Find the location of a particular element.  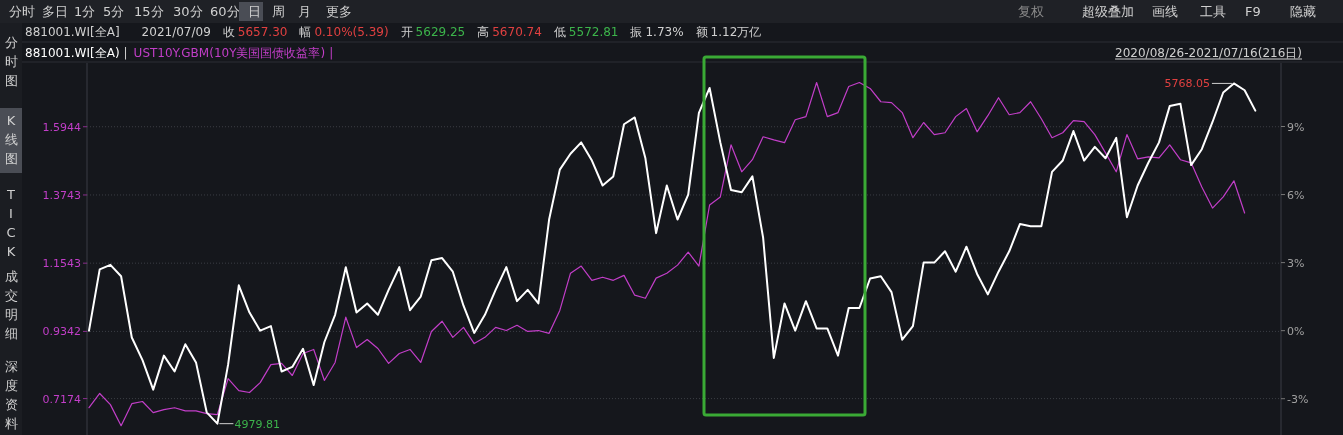

text: 5分 is located at coordinates (114, 11).